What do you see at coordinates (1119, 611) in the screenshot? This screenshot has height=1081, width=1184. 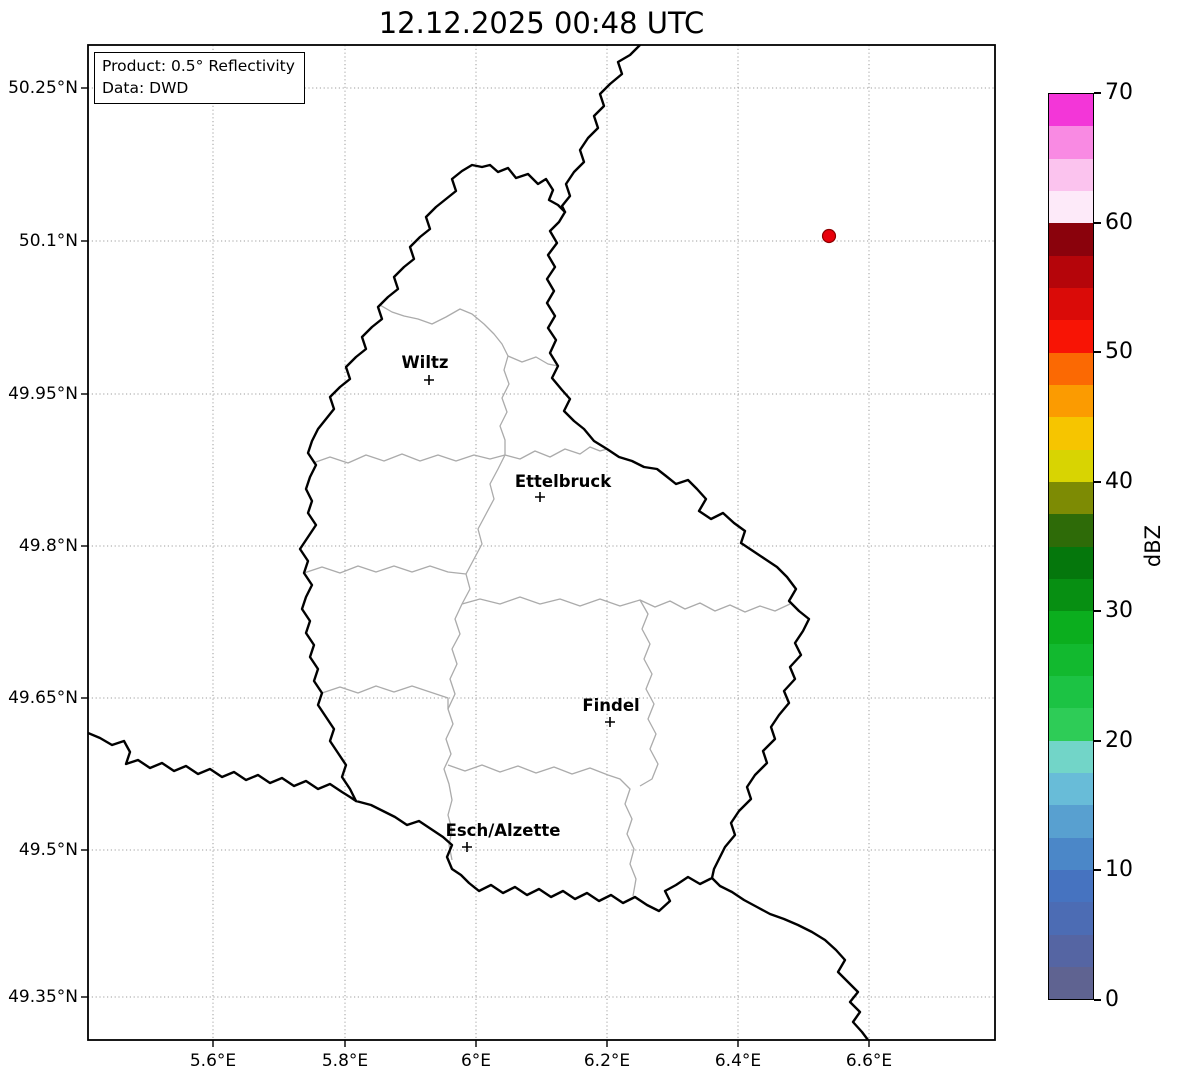 I see `colorbar-tick-label: 30` at bounding box center [1119, 611].